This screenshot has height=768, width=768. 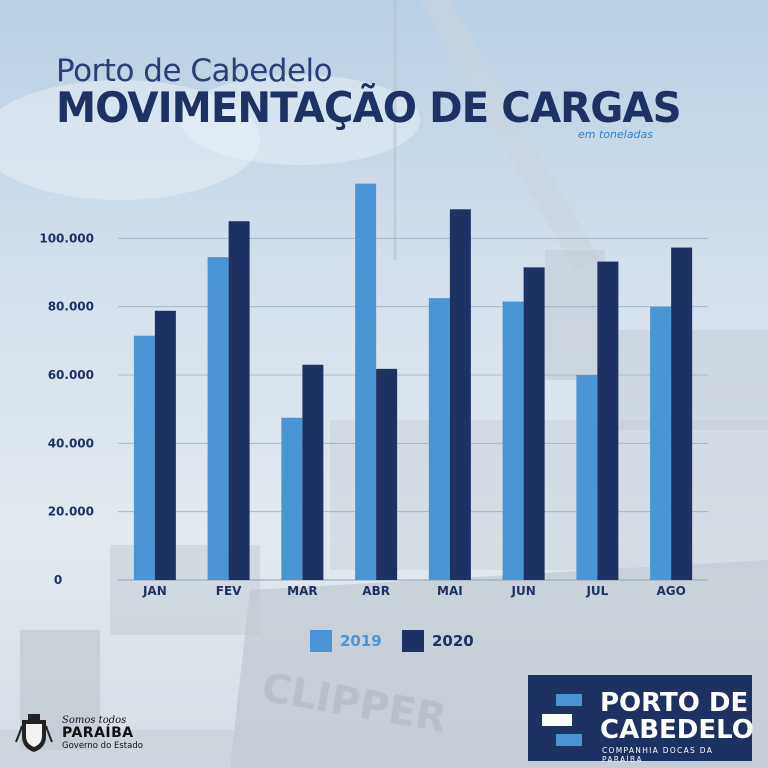 I want to click on subtitle: Porto de Cabedelo, so click(x=194, y=71).